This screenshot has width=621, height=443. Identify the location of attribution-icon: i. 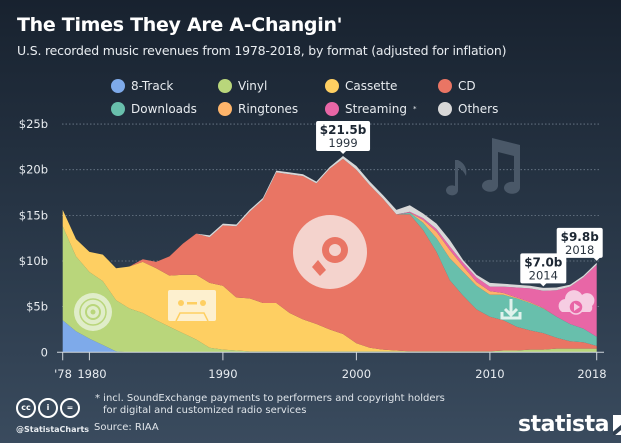
(48, 408).